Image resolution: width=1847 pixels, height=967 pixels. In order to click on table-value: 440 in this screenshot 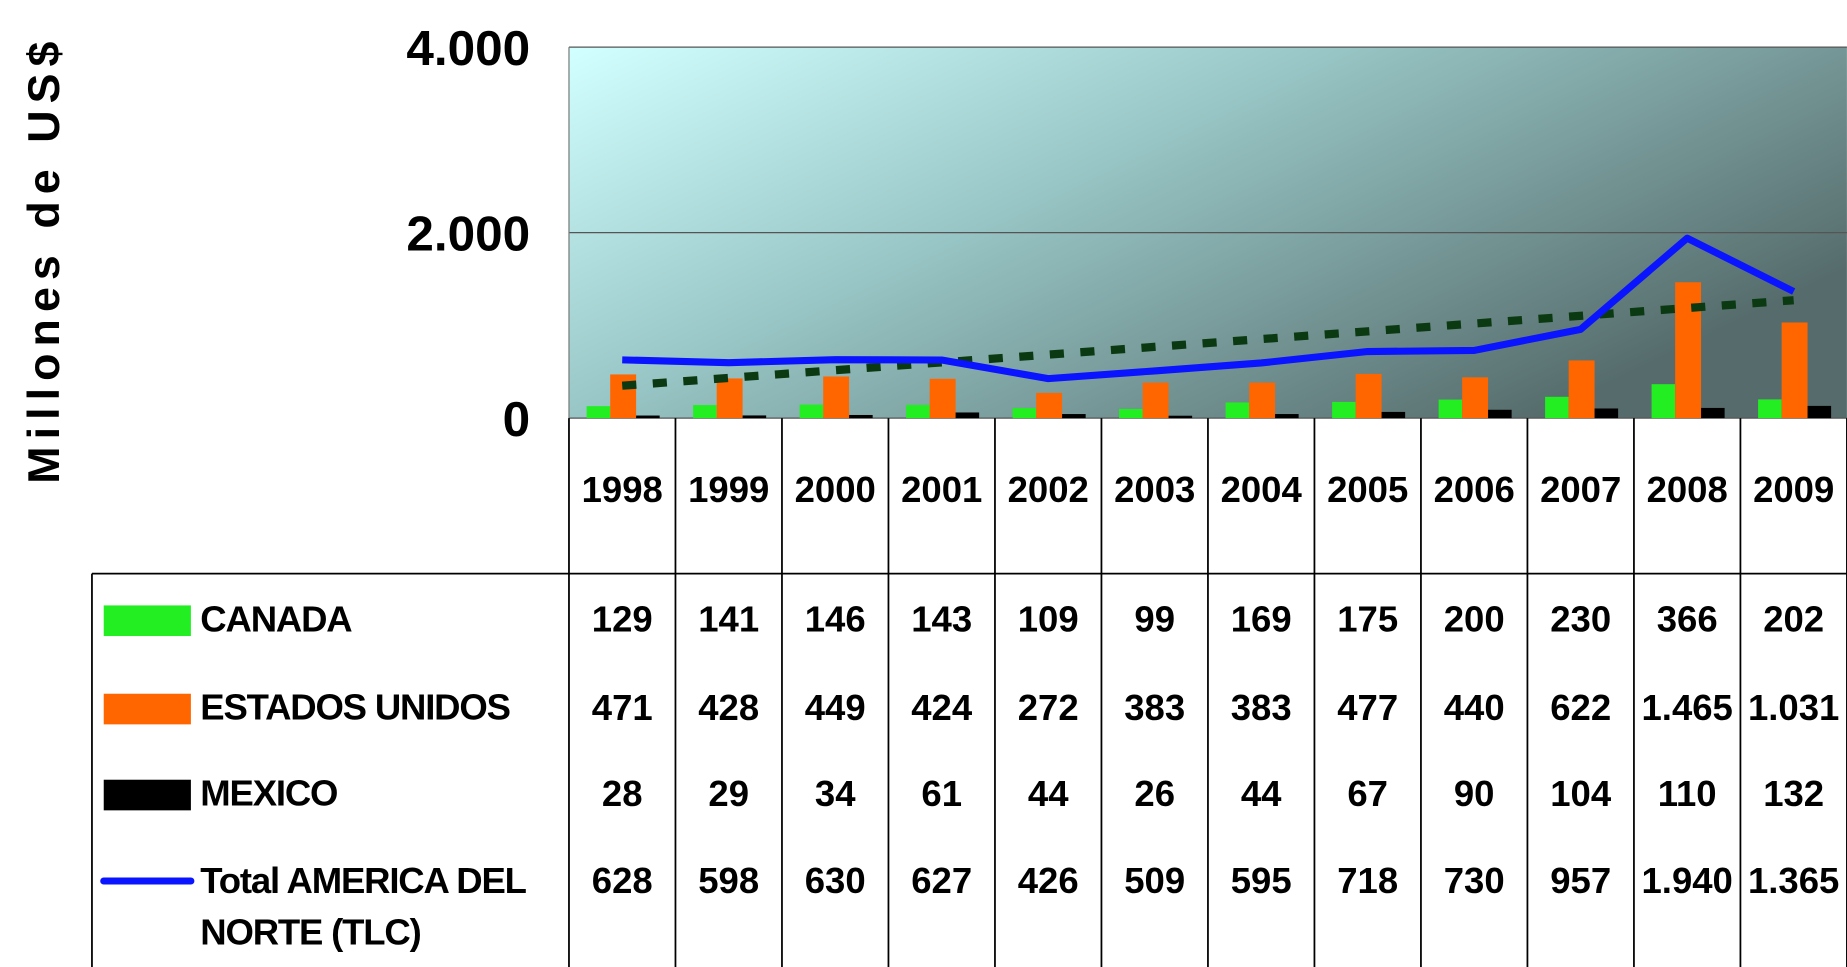, I will do `click(1474, 707)`.